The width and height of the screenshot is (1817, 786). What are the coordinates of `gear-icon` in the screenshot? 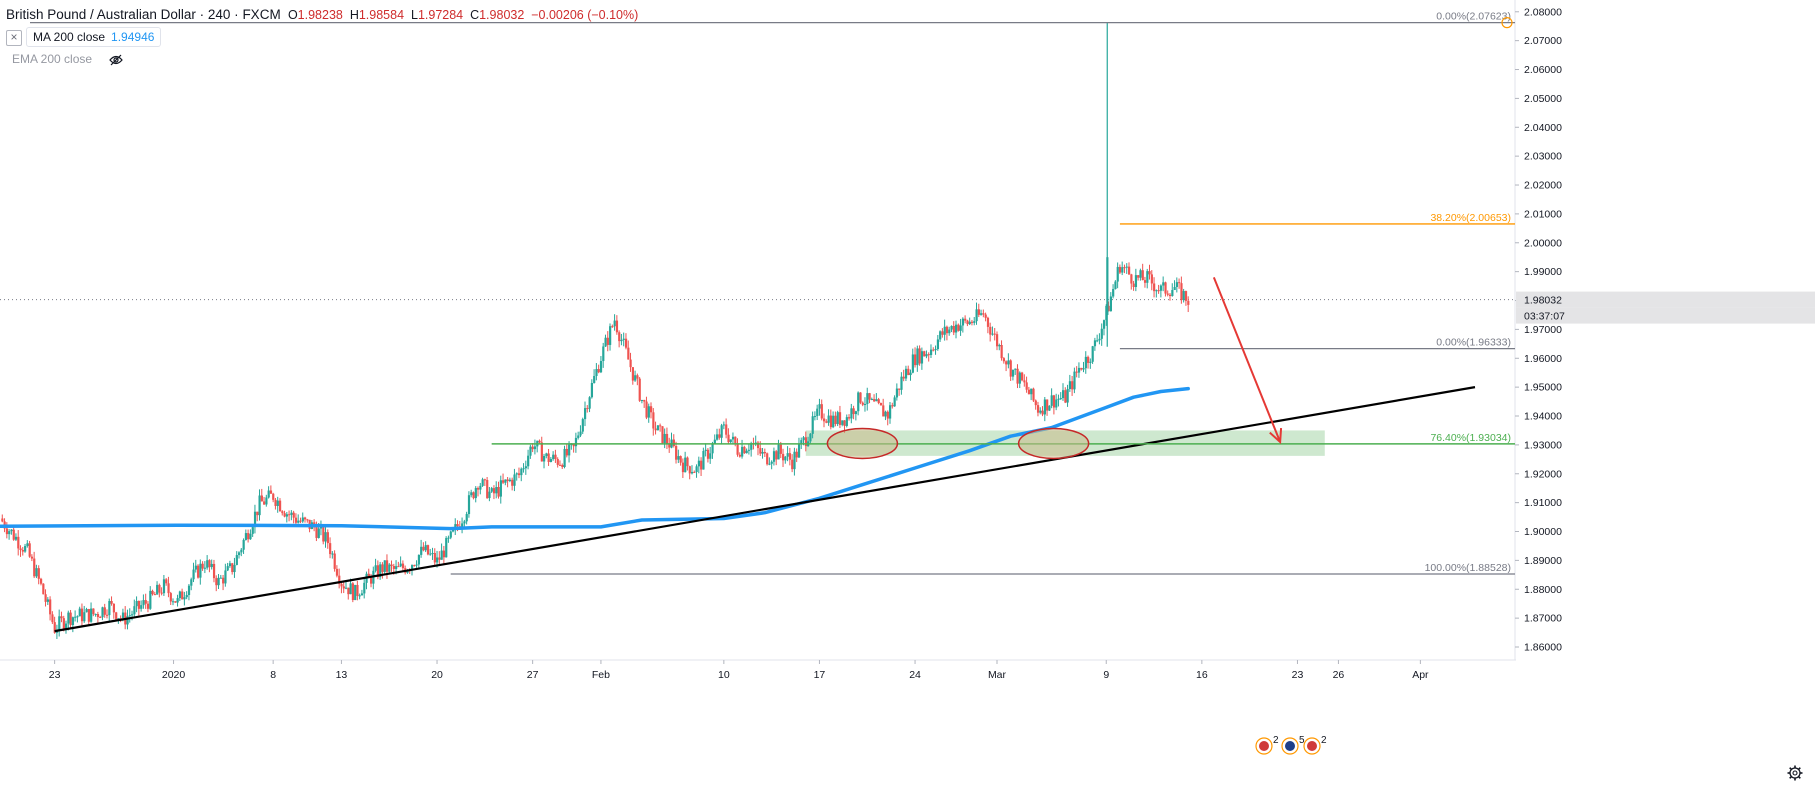 It's located at (1795, 773).